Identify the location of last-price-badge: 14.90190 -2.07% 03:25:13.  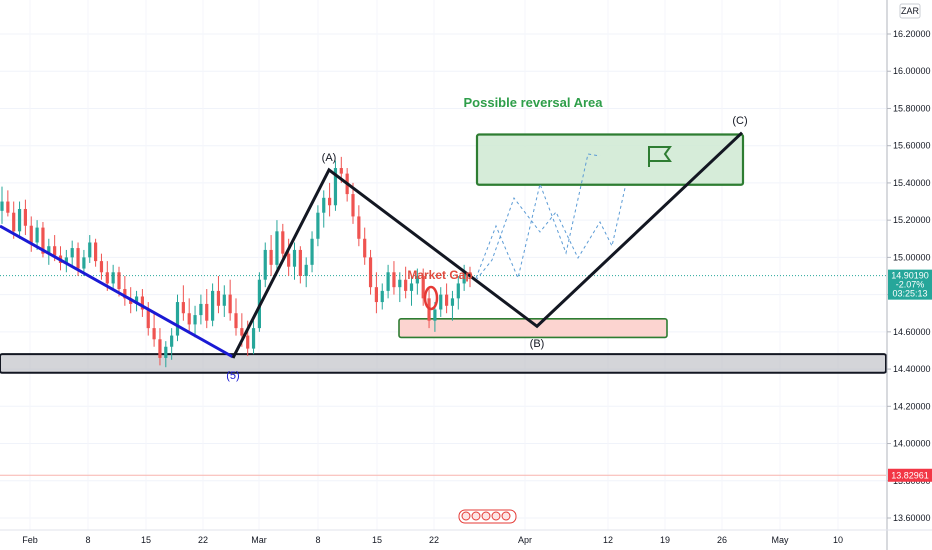
(910, 284).